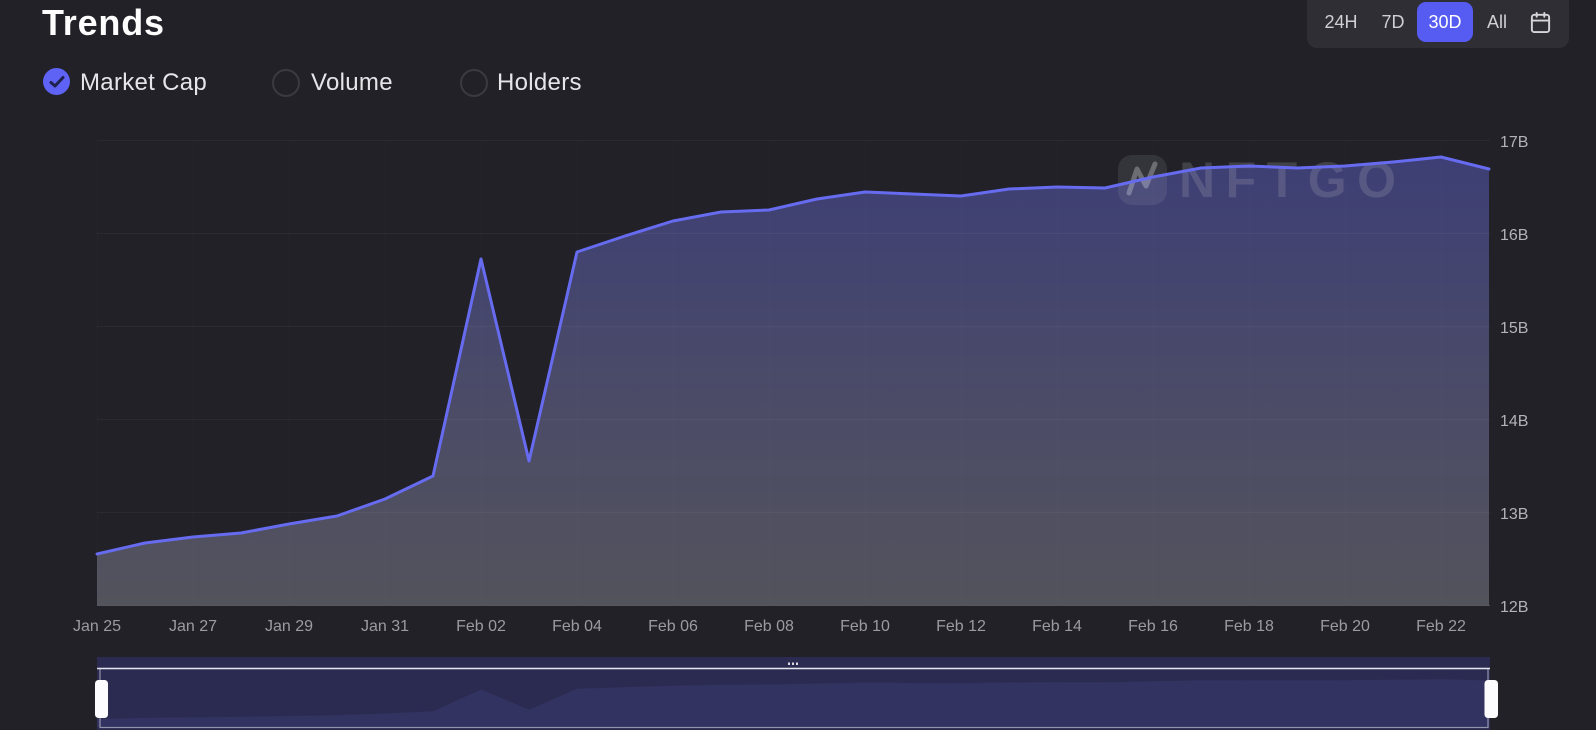 The image size is (1596, 730). I want to click on svg-text: Feb 22, so click(1441, 626).